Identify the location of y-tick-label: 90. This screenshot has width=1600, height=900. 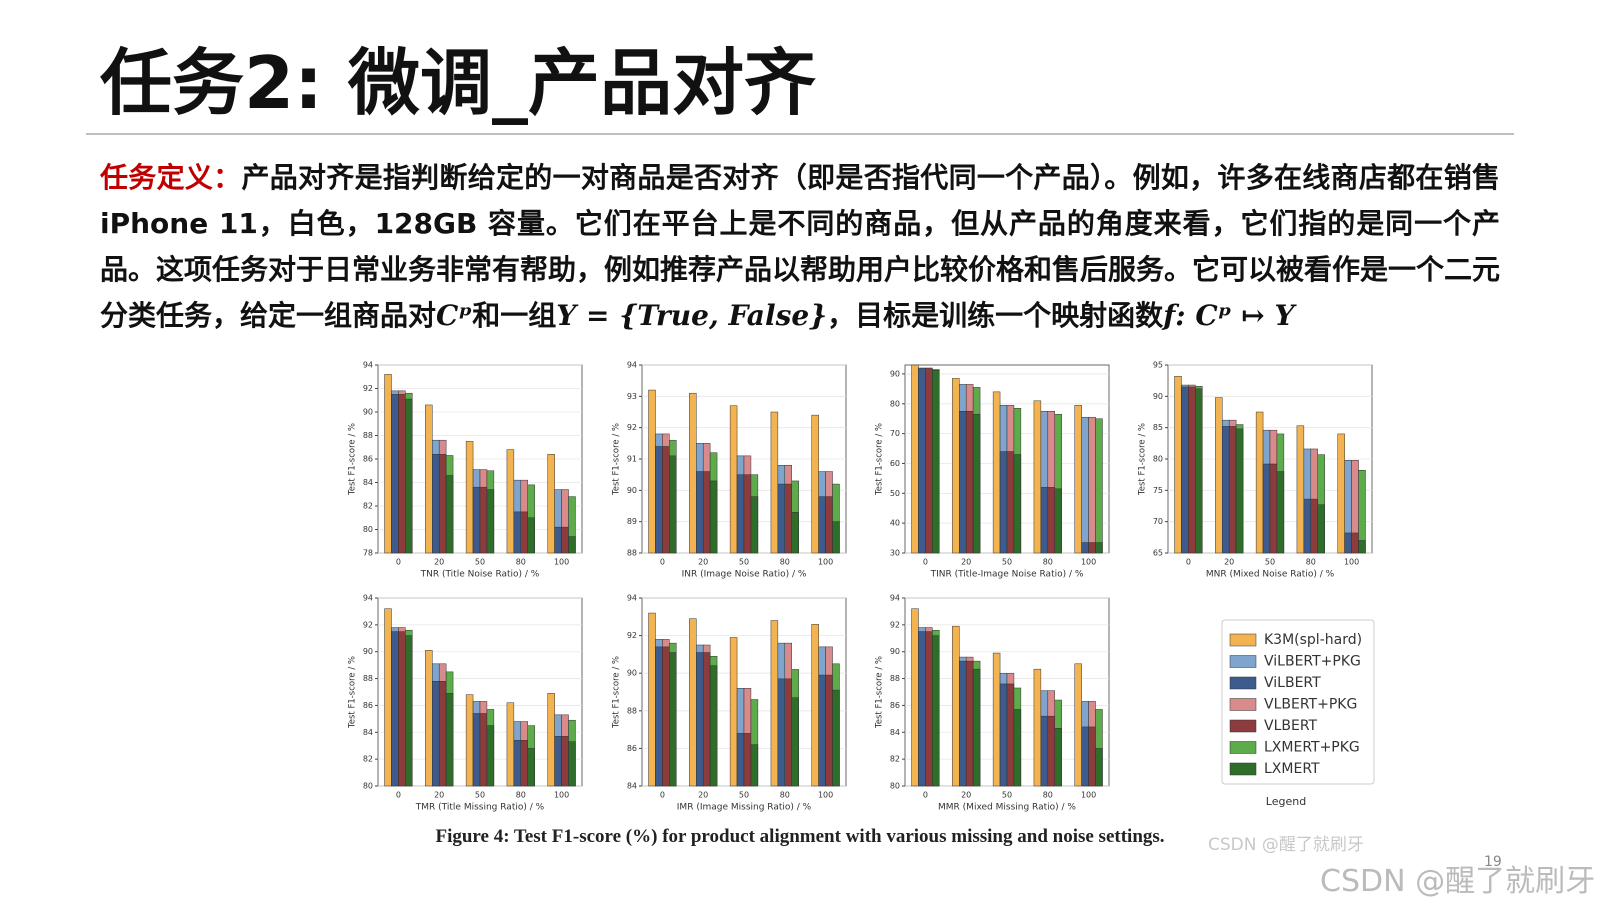
(632, 490).